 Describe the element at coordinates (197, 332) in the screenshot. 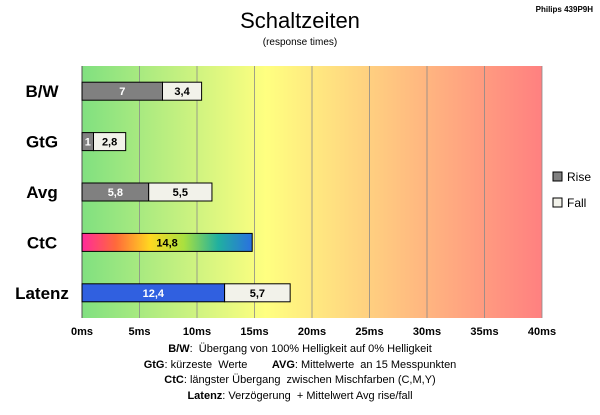

I see `x-tick-label: 10ms` at that location.